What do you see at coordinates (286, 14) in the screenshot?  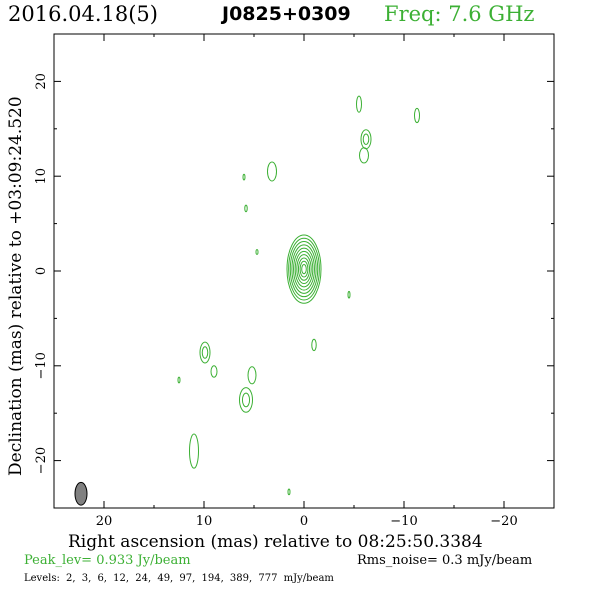 I see `header-source-name: J0825+0309` at bounding box center [286, 14].